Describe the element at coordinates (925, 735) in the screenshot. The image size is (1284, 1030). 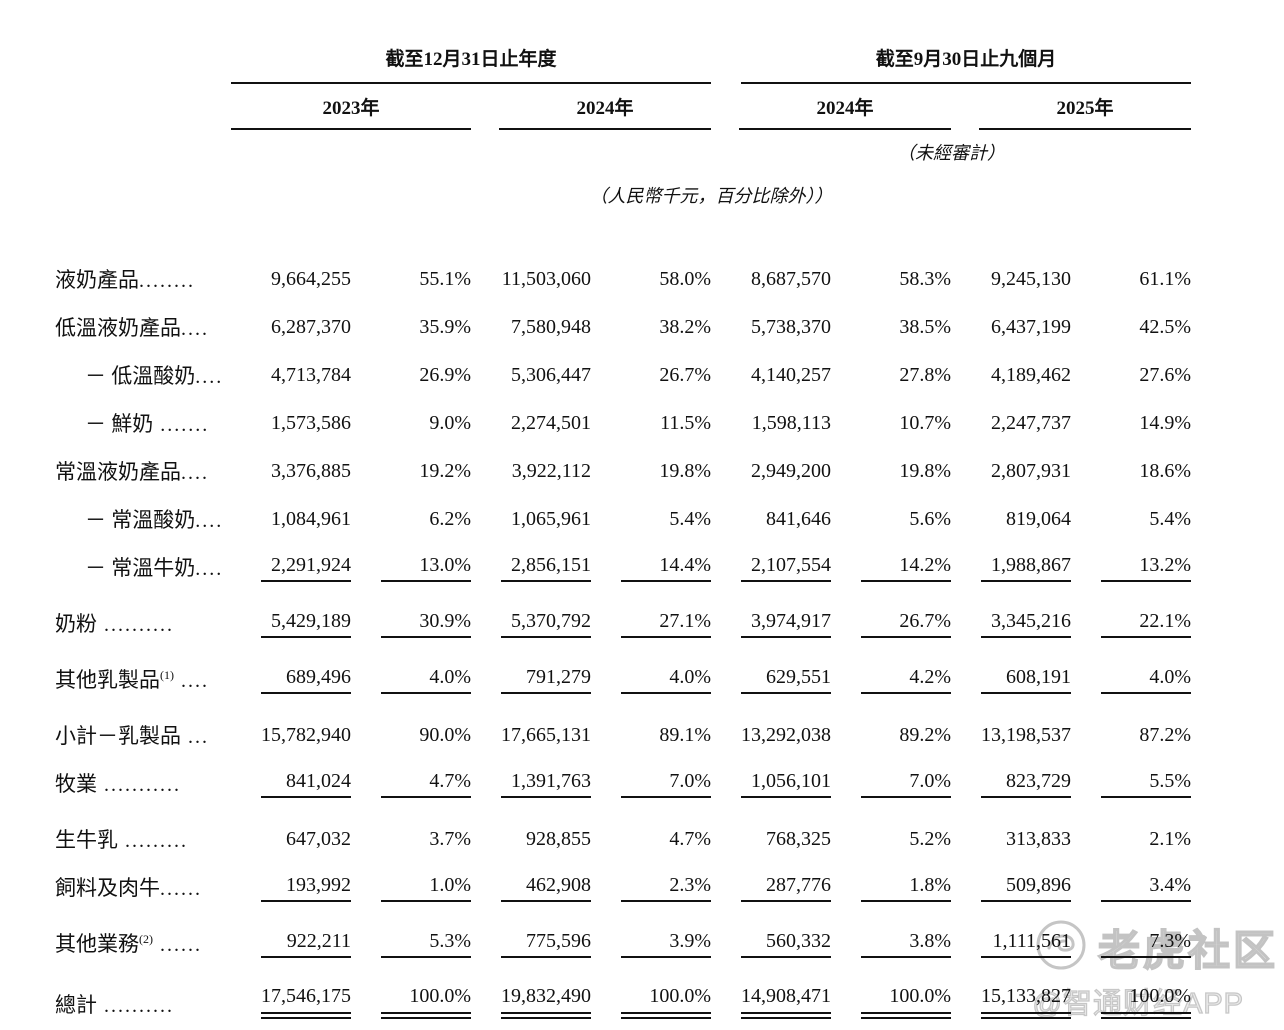
I see `cell-9m2024-percent: 89.2%` at that location.